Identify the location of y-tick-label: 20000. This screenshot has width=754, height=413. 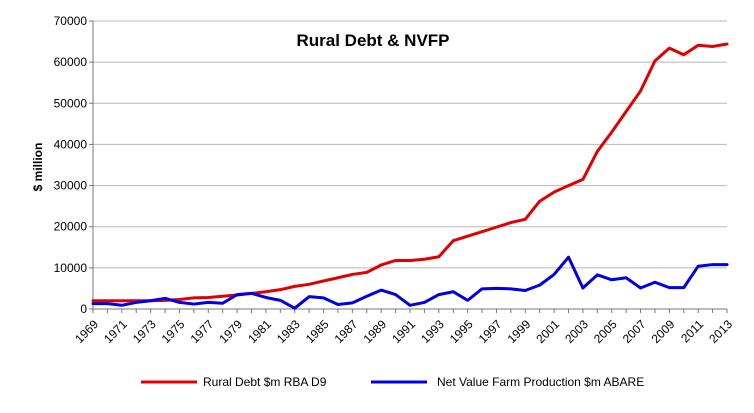
(71, 227).